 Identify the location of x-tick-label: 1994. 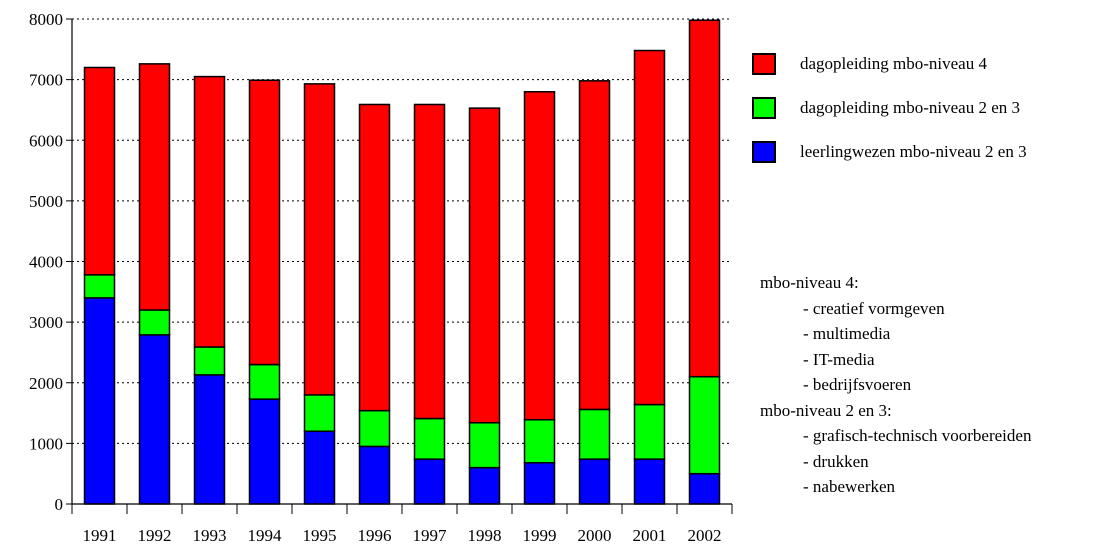
(265, 535).